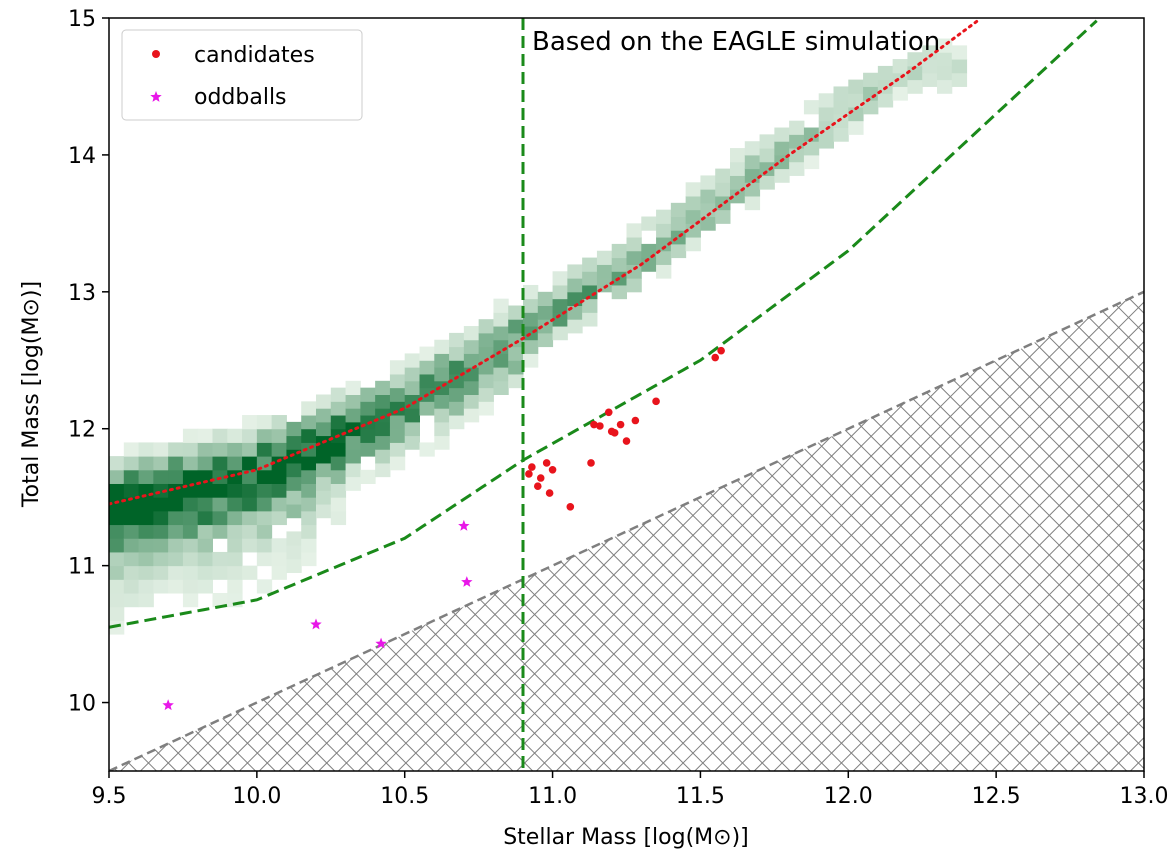  I want to click on legend: candidates oddballs, so click(242, 75).